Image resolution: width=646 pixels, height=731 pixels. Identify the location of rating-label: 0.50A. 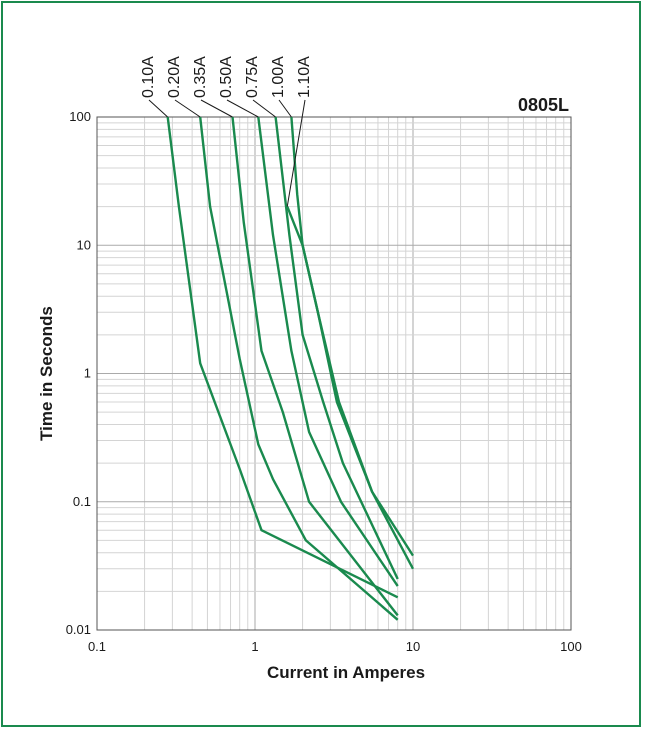
(226, 77).